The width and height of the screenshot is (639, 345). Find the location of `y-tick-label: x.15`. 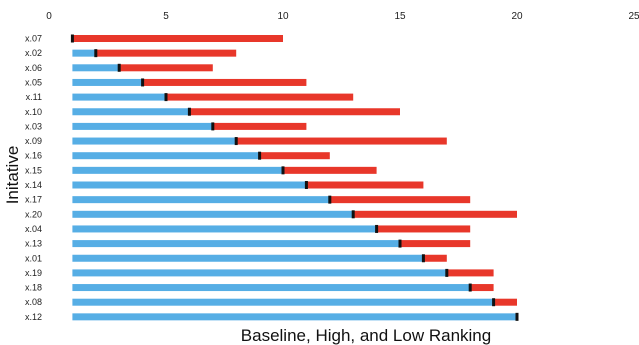

y-tick-label: x.15 is located at coordinates (33, 170).